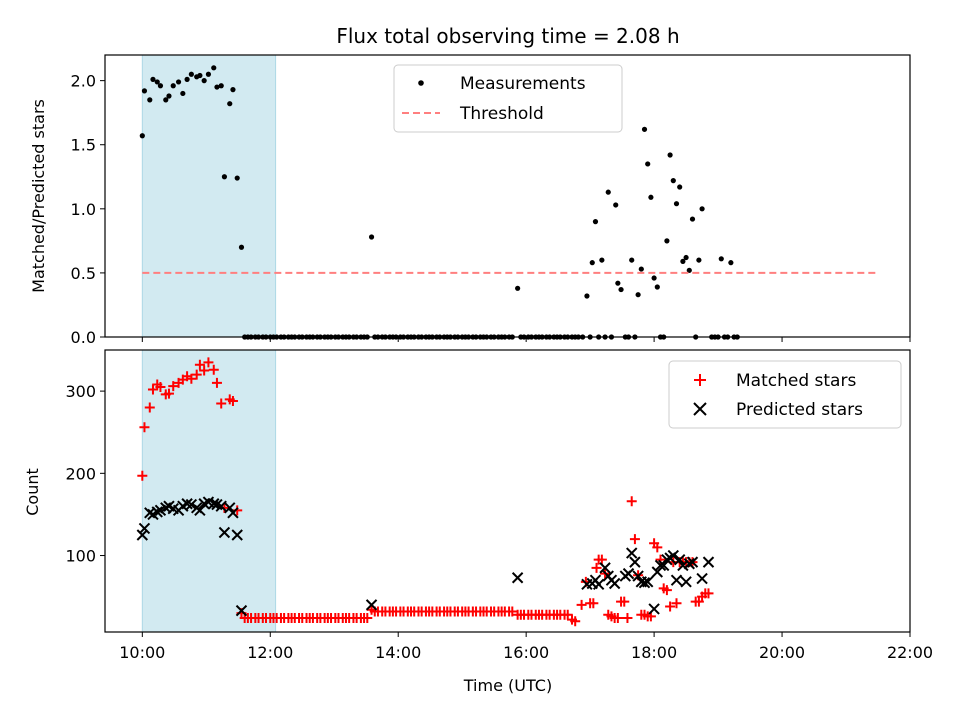 The height and width of the screenshot is (720, 960). What do you see at coordinates (83, 209) in the screenshot?
I see `y-tick-label: 1.0` at bounding box center [83, 209].